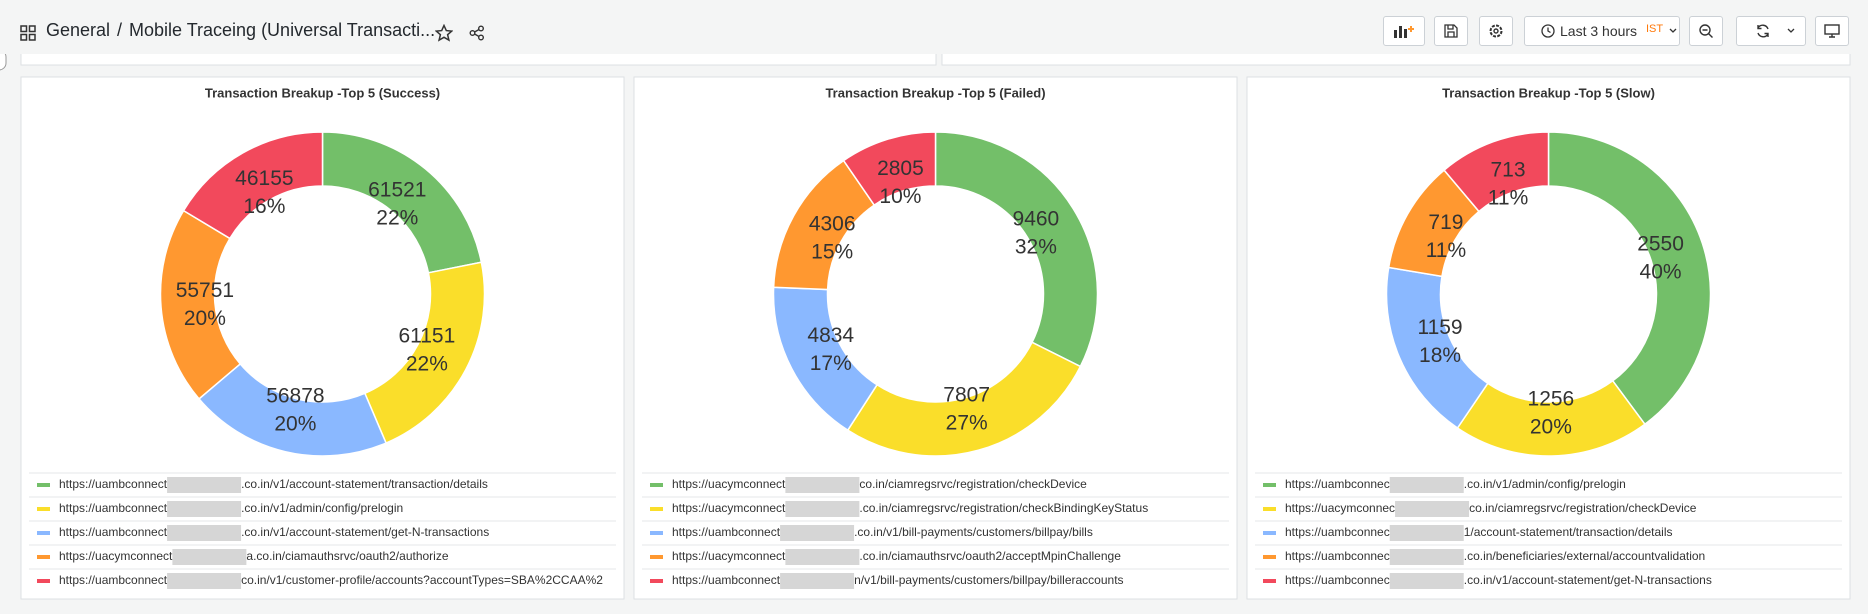 The image size is (1868, 614). I want to click on slice-value-label: 9460, so click(1036, 219).